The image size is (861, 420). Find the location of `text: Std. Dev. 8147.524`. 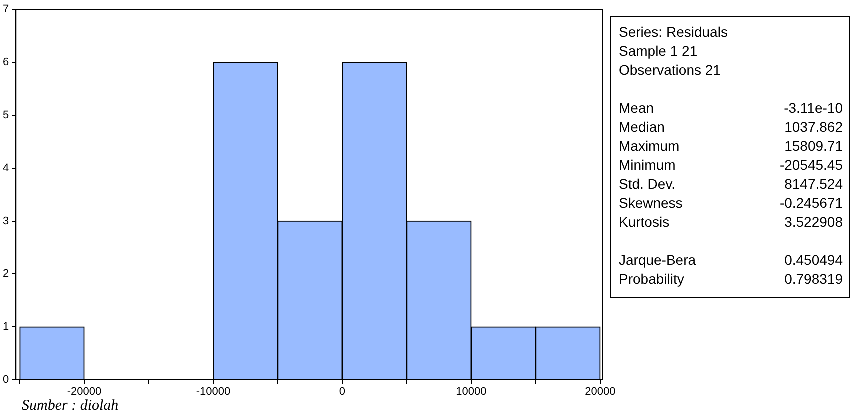

text: Std. Dev. 8147.524 is located at coordinates (731, 184).